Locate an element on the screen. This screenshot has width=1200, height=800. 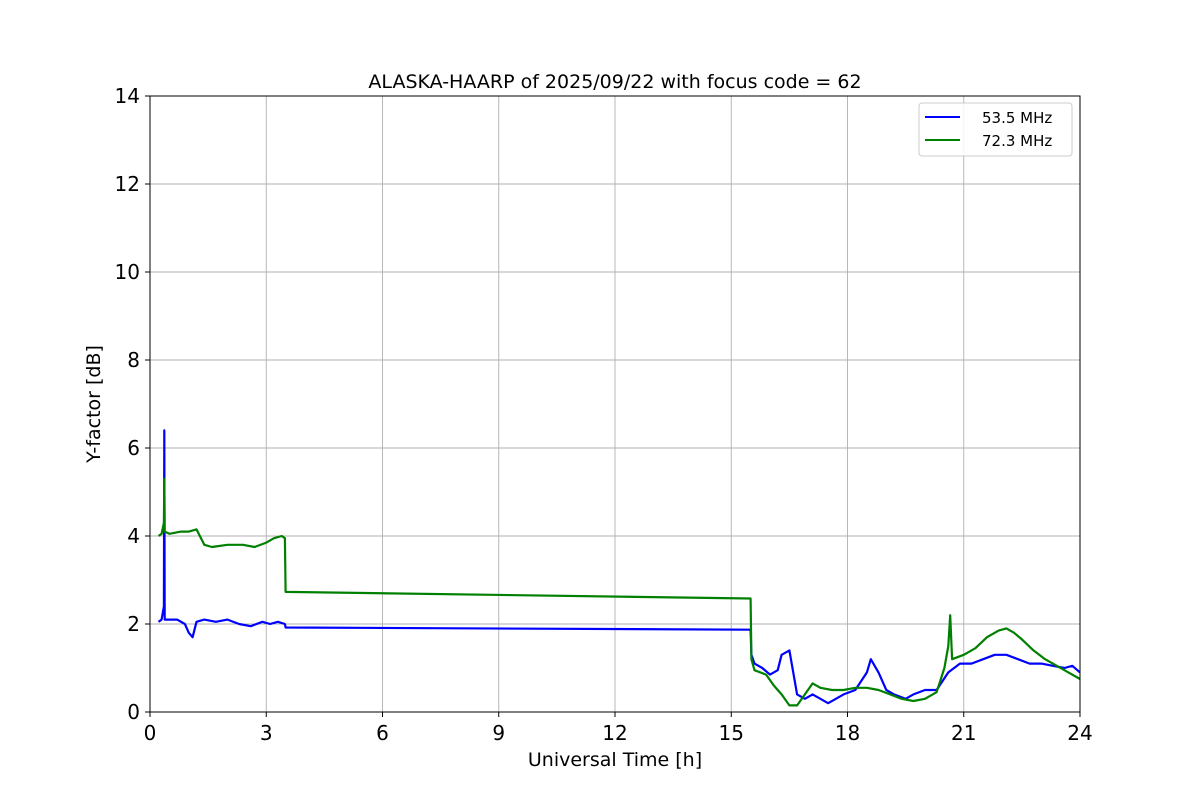
x-axis-label: Universal Time [h] is located at coordinates (615, 760).